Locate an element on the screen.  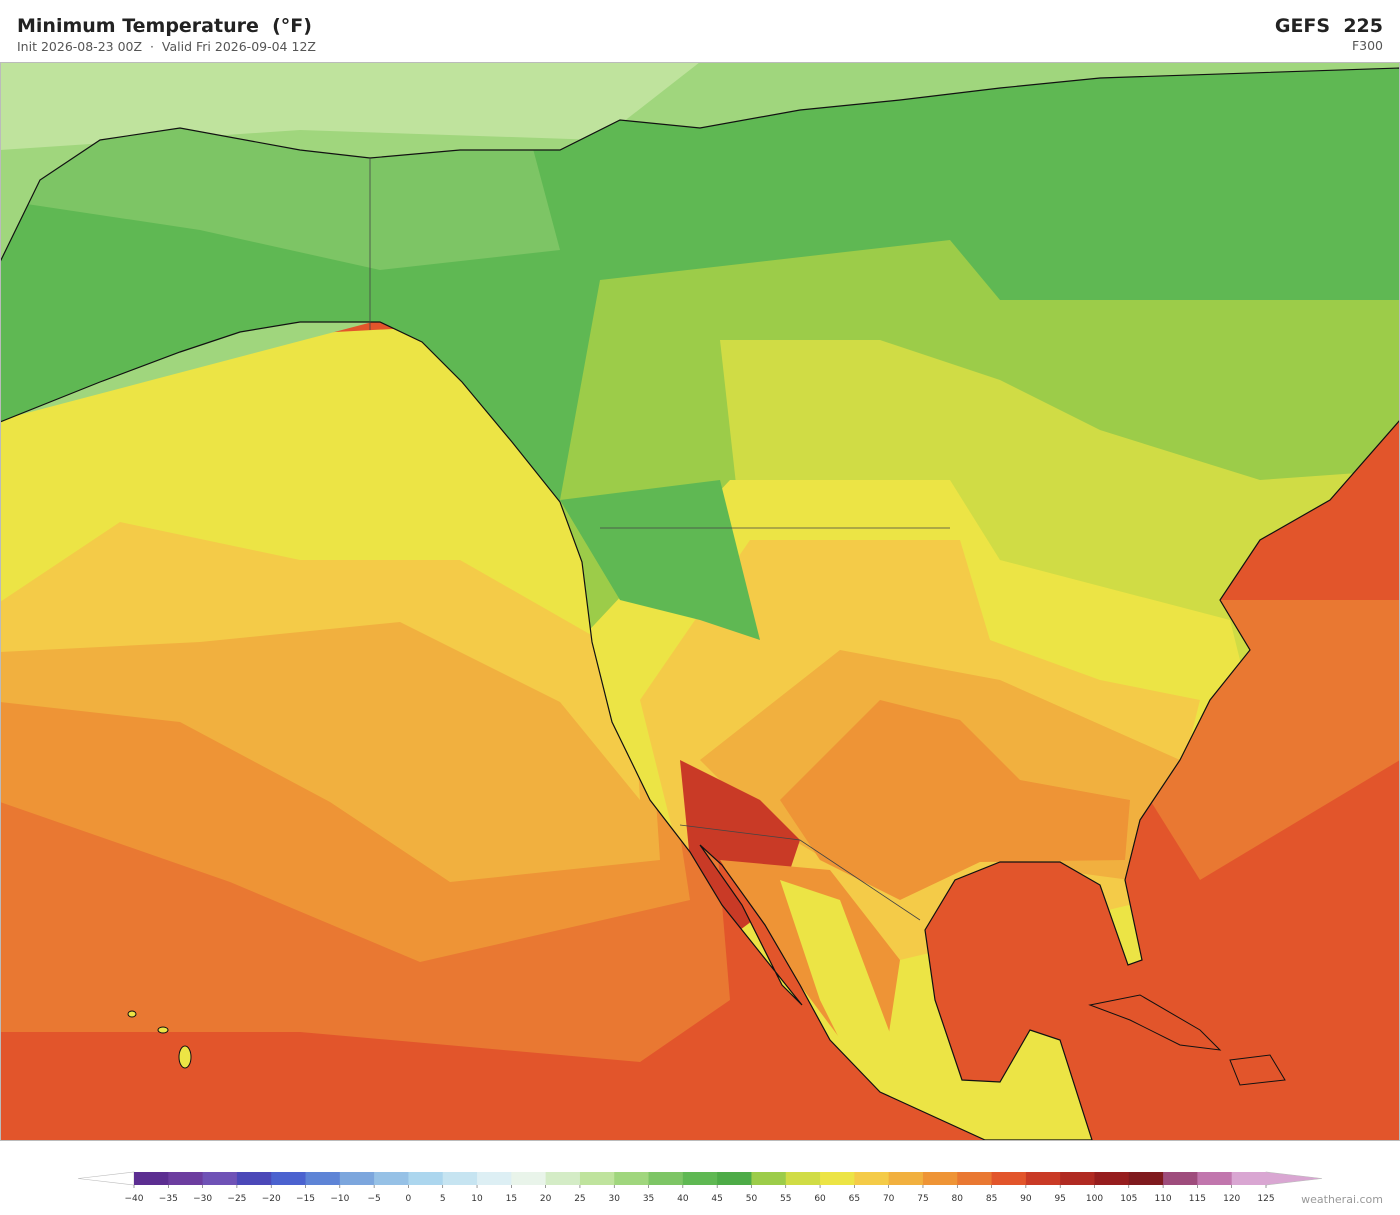
colorbar-over is located at coordinates (1294, 1178).